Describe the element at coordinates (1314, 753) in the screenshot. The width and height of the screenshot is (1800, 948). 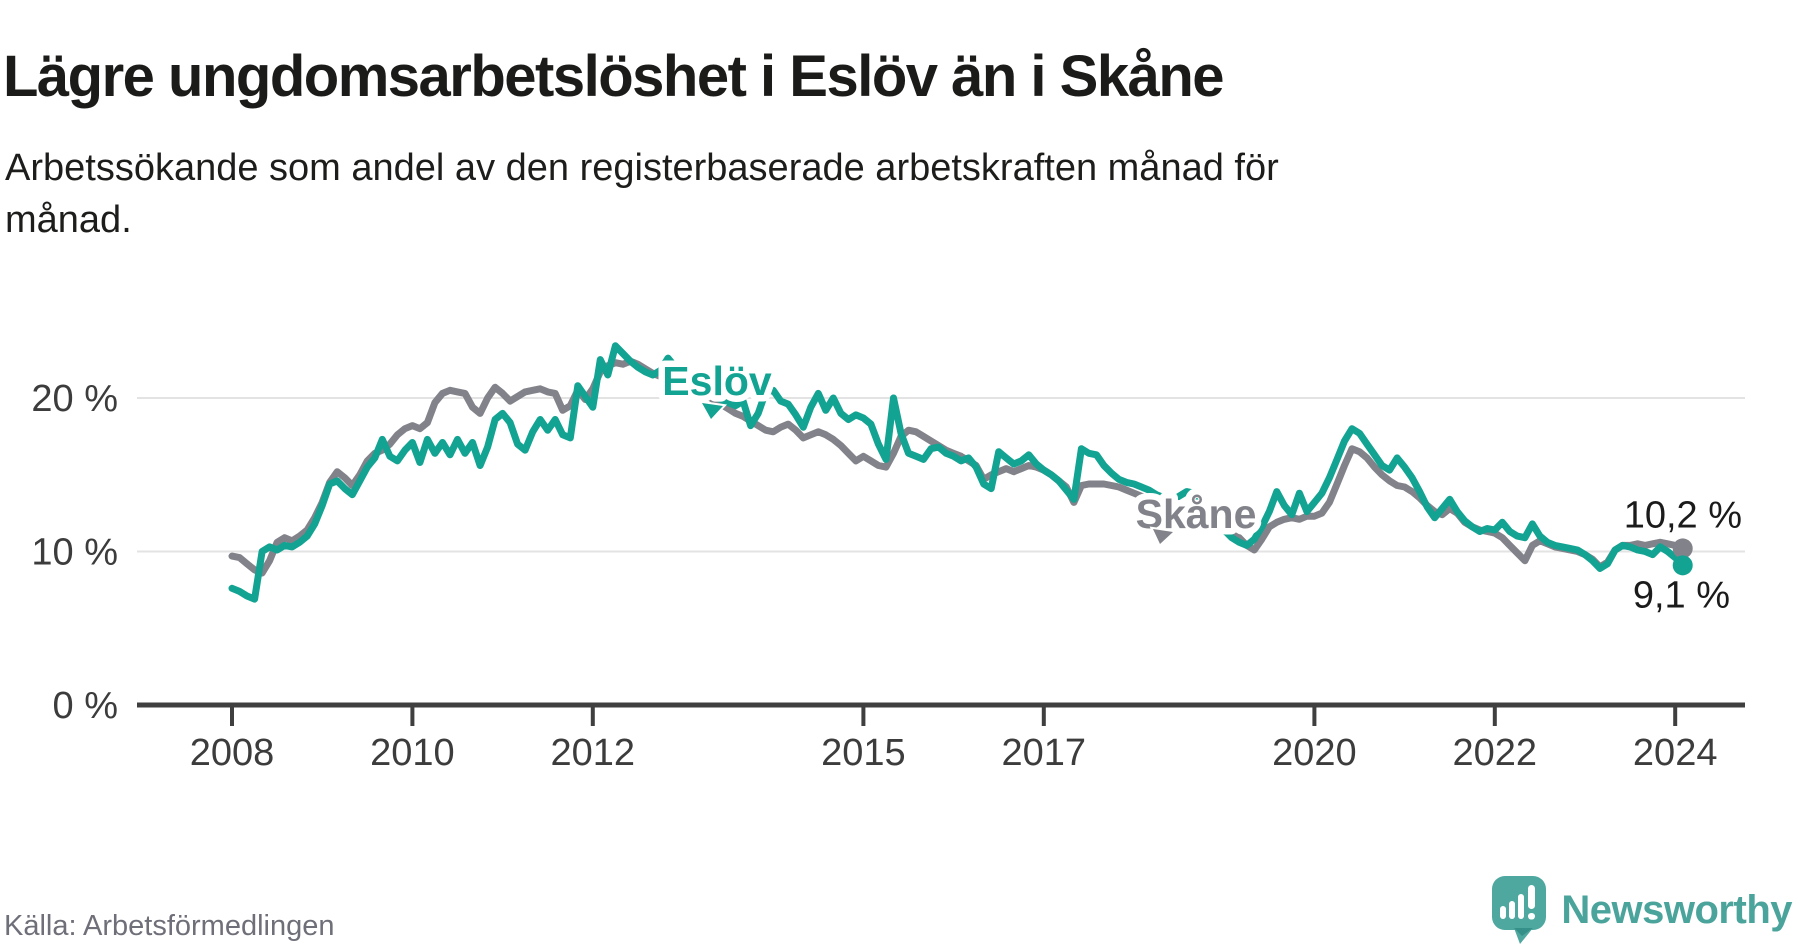
I see `x-tick-label-2020: 2020` at that location.